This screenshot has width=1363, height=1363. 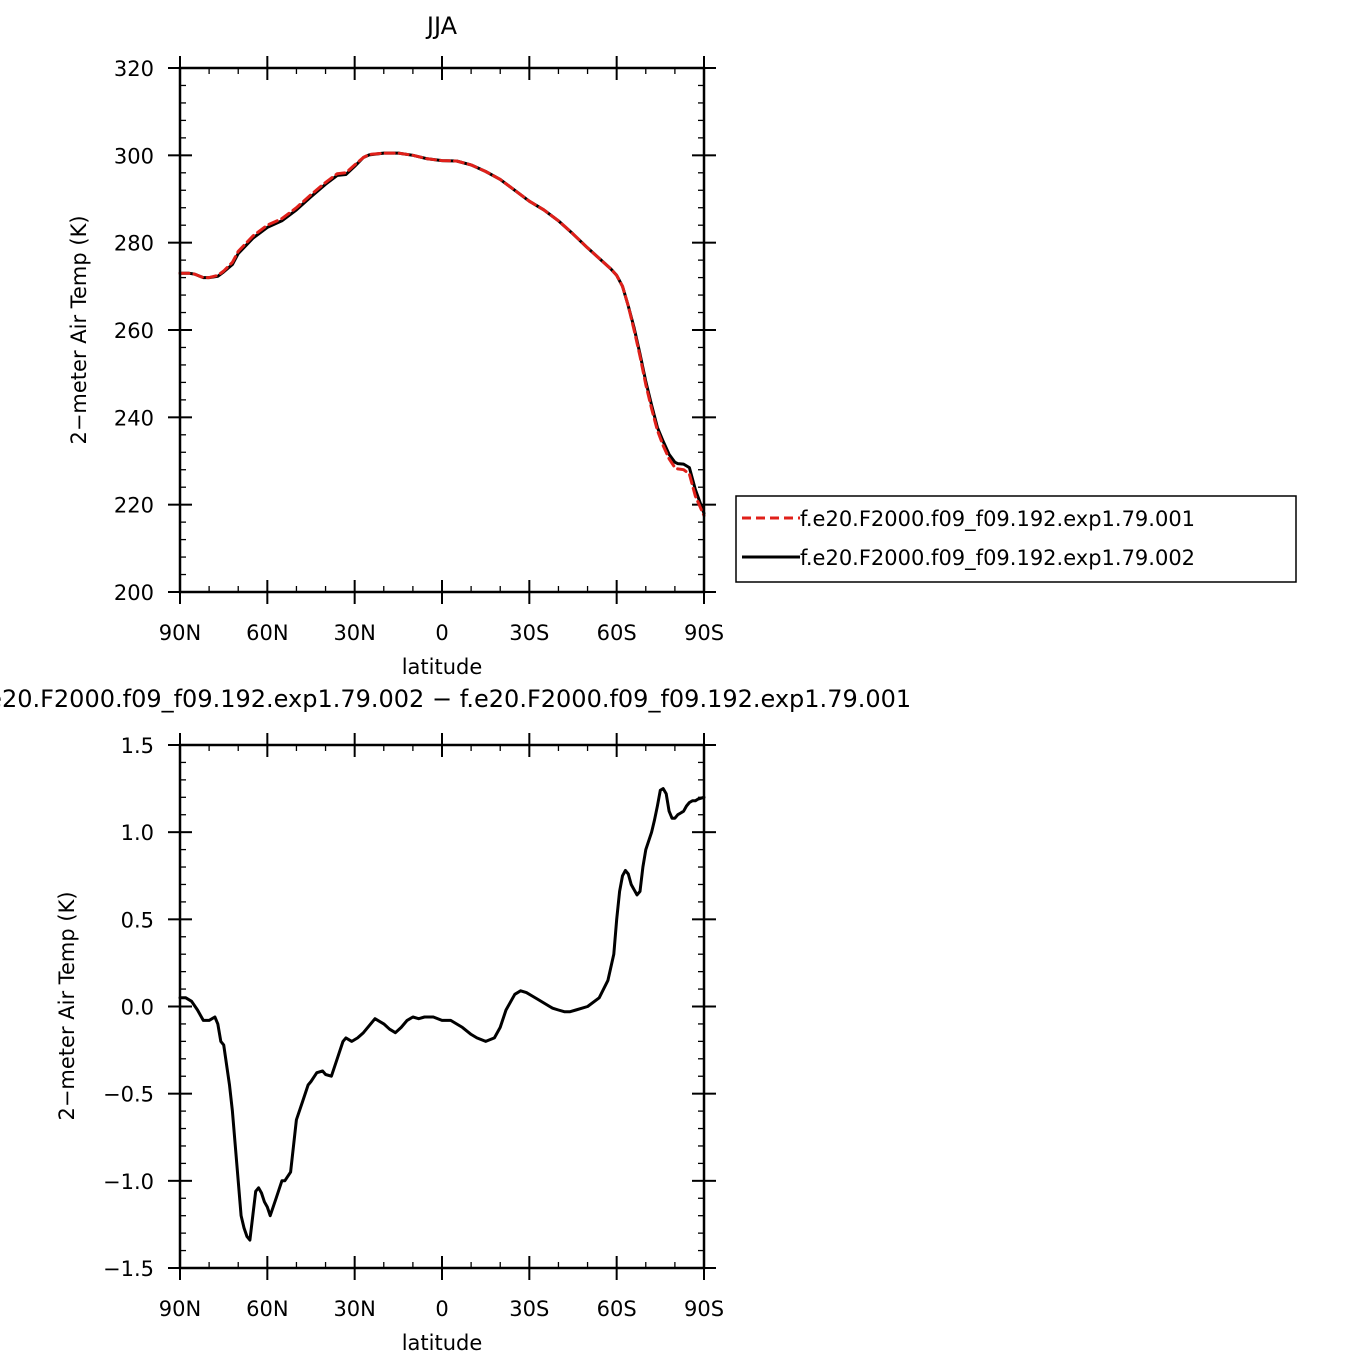 I want to click on y-tick-label: 220, so click(x=134, y=506).